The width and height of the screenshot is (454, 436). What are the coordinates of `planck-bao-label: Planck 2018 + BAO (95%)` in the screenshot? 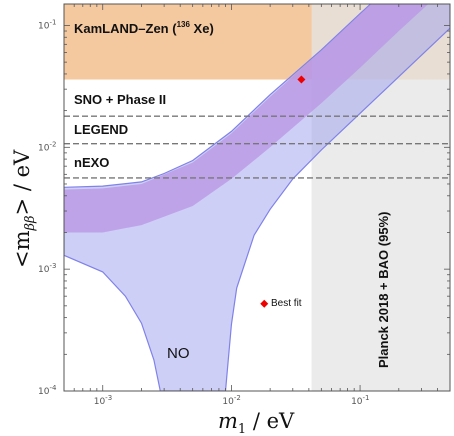 It's located at (383, 290).